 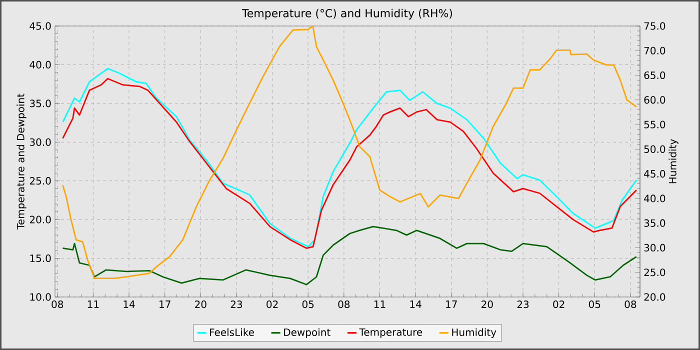 What do you see at coordinates (655, 272) in the screenshot?
I see `y2-tick-label: 25.0` at bounding box center [655, 272].